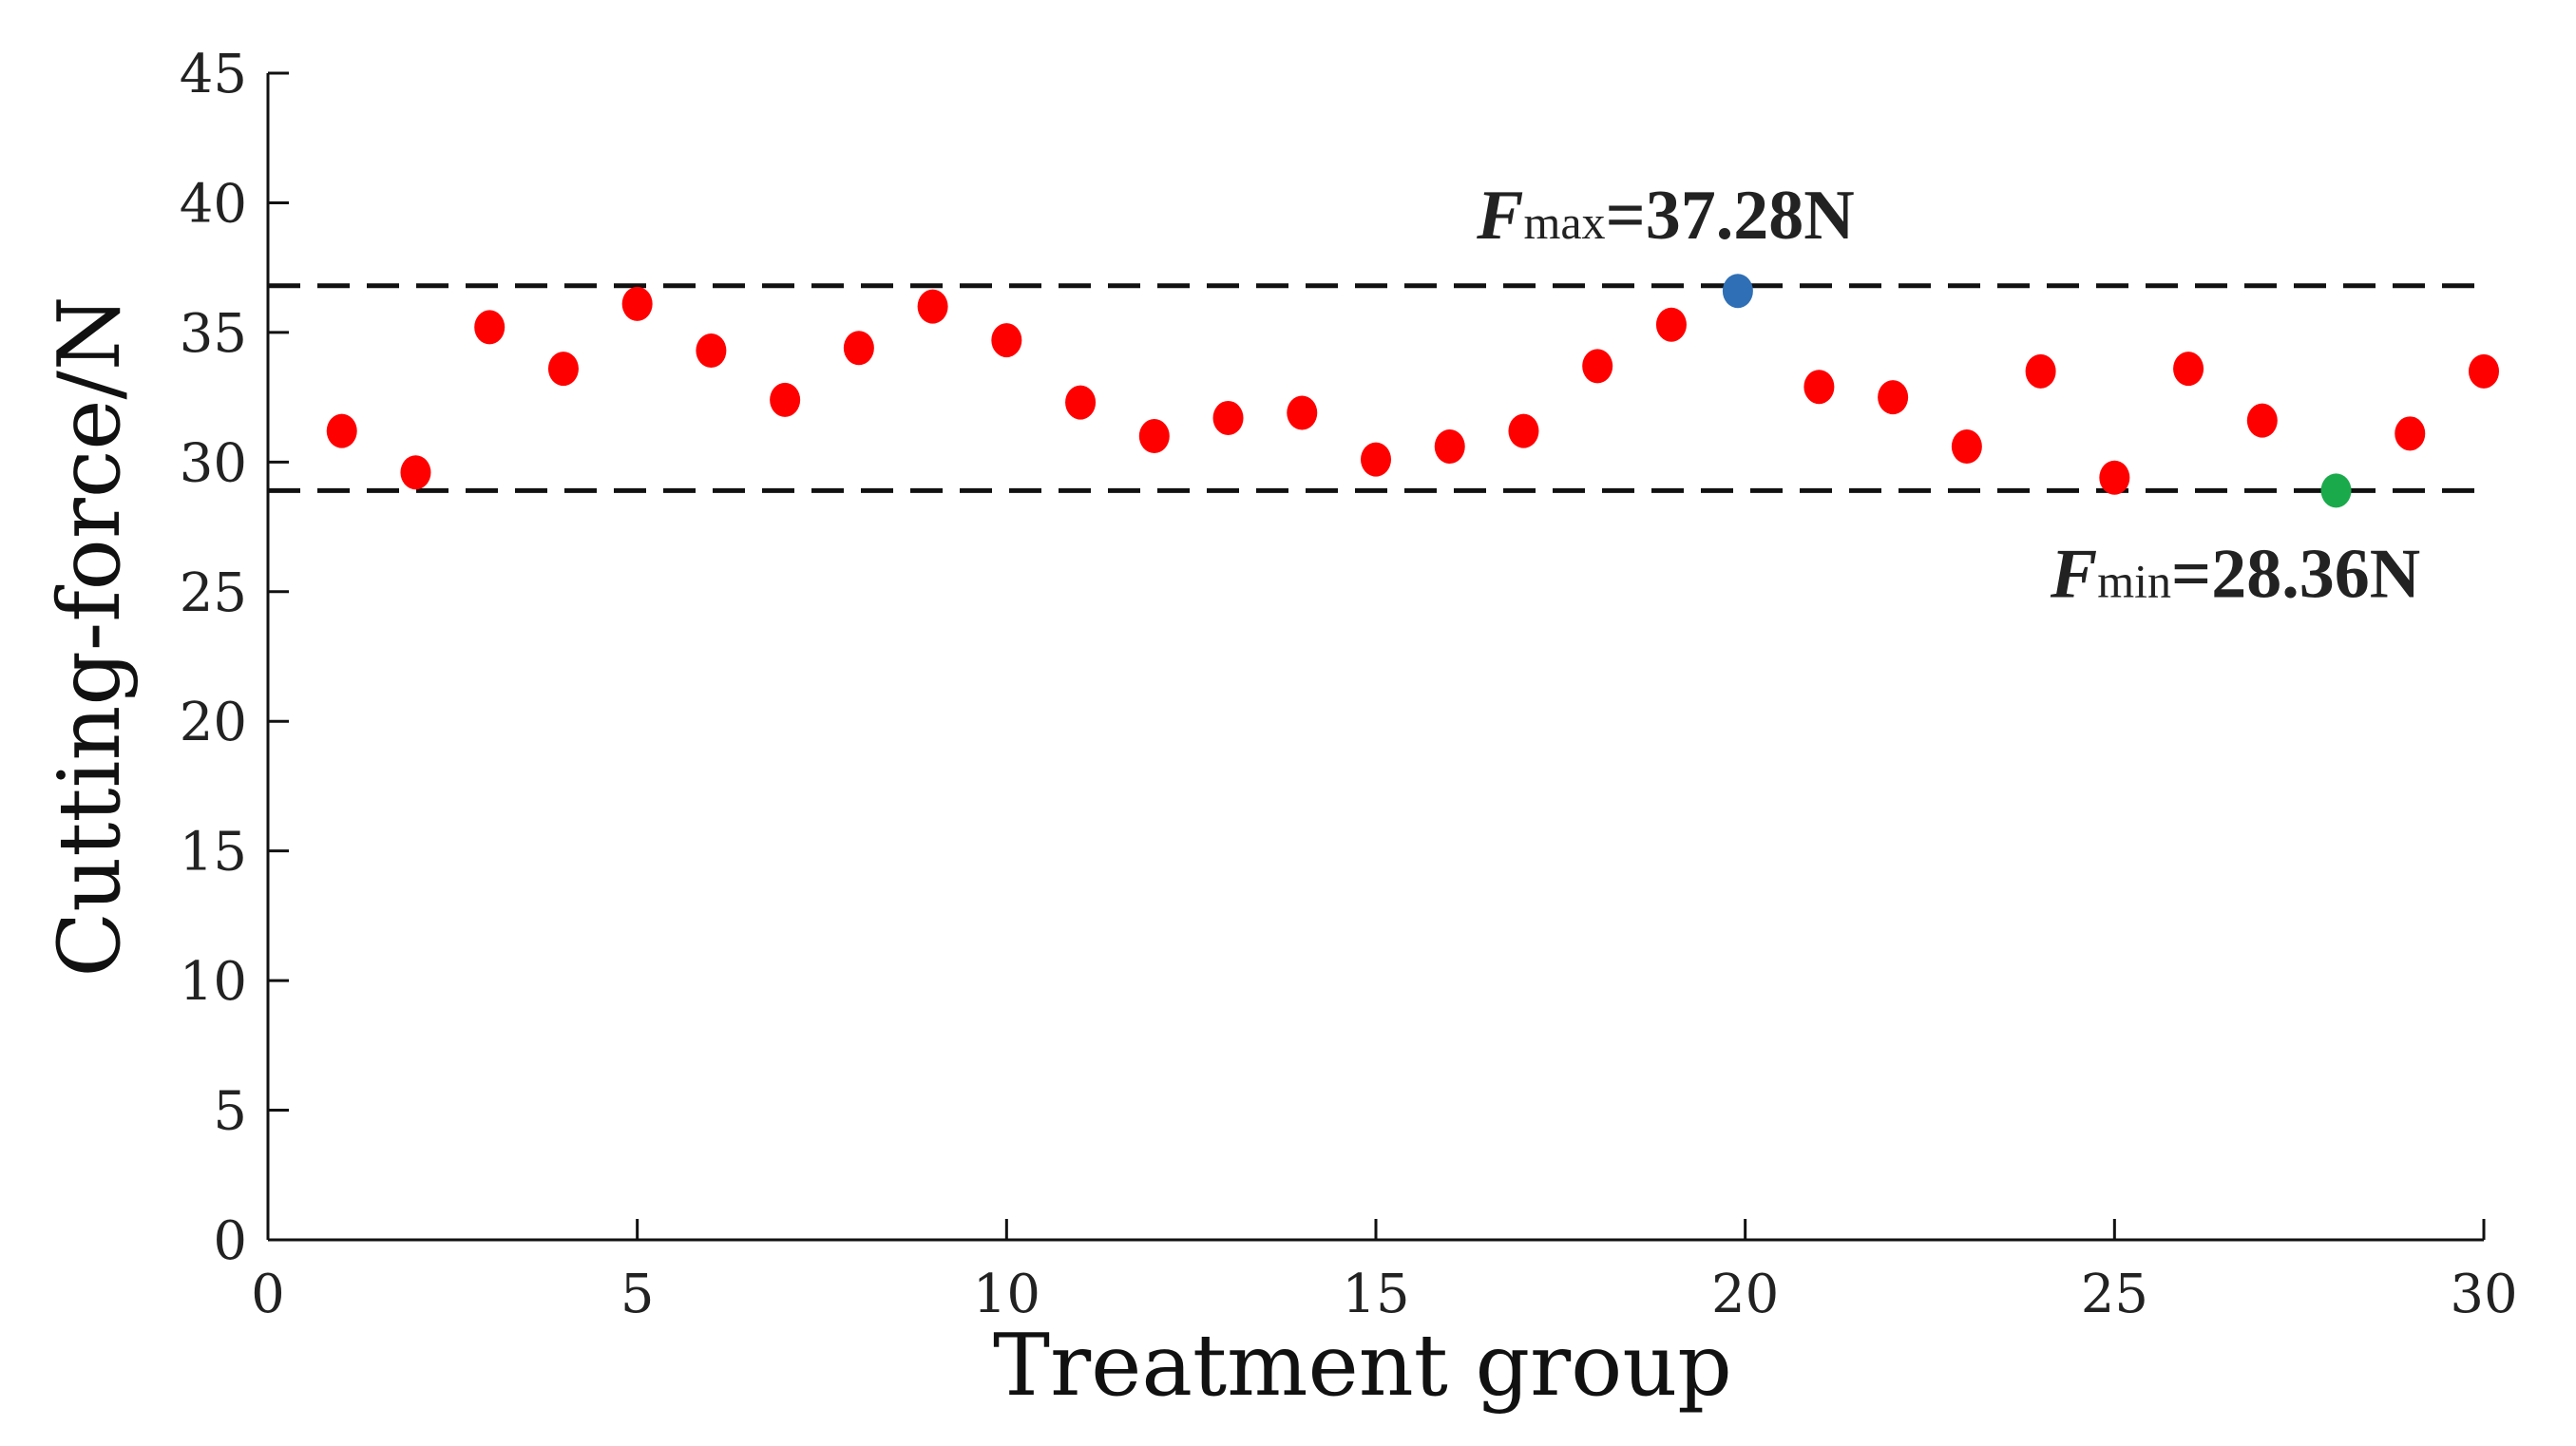 The width and height of the screenshot is (2576, 1446). Describe the element at coordinates (2336, 490) in the screenshot. I see `minimum-point` at that location.